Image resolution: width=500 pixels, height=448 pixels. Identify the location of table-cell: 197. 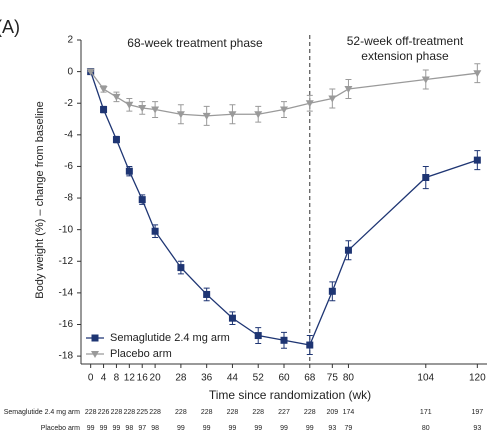
(477, 412).